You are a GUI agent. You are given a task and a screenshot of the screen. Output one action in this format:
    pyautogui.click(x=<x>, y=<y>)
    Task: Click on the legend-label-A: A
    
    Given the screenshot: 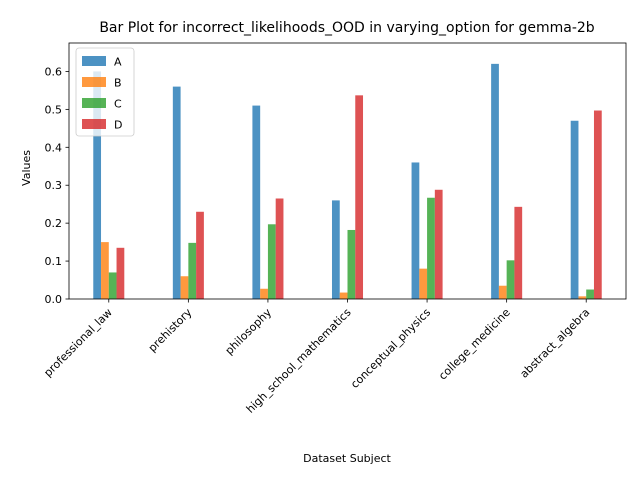 What is the action you would take?
    pyautogui.click(x=118, y=62)
    